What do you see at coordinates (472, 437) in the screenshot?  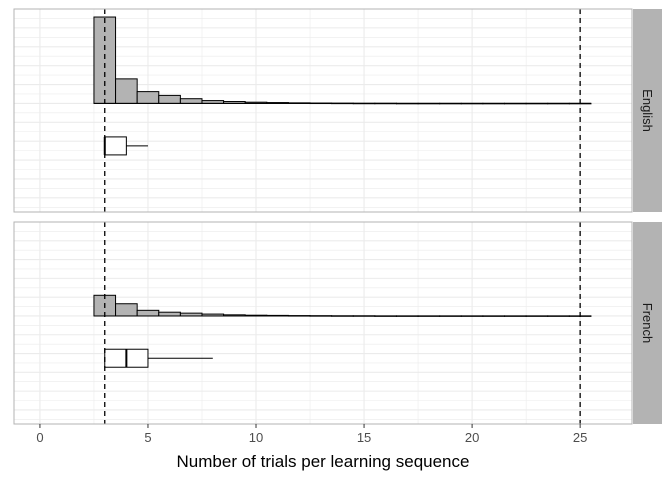 I see `x-tick-label: 20` at bounding box center [472, 437].